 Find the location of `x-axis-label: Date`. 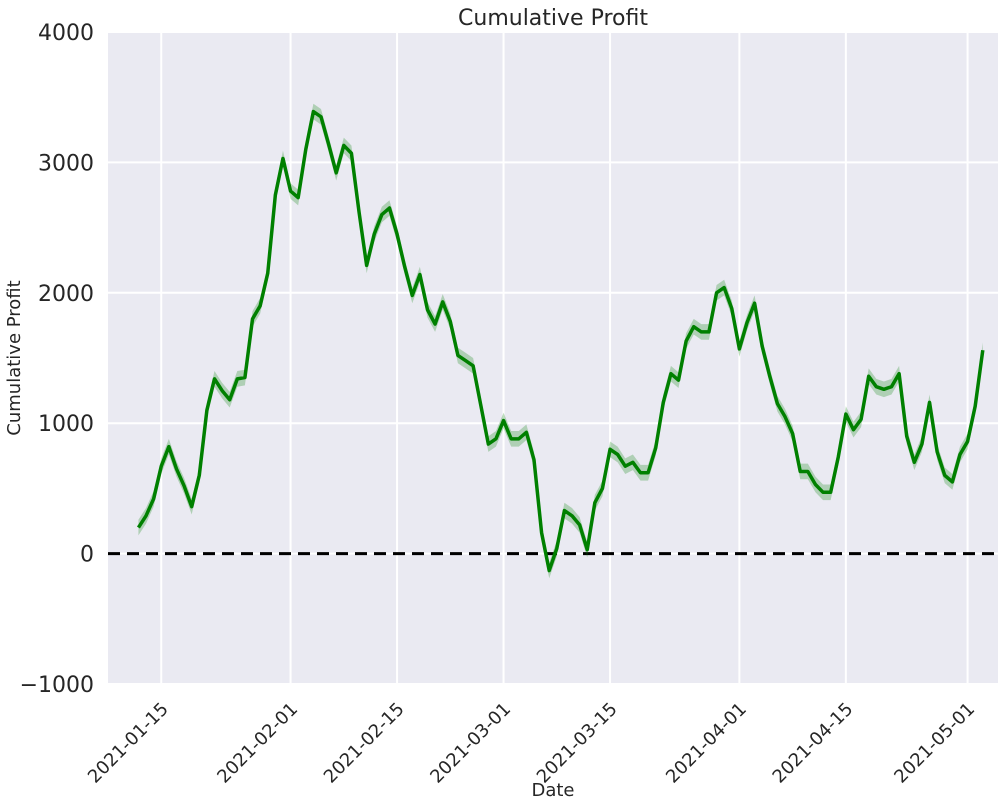

x-axis-label: Date is located at coordinates (552, 790).